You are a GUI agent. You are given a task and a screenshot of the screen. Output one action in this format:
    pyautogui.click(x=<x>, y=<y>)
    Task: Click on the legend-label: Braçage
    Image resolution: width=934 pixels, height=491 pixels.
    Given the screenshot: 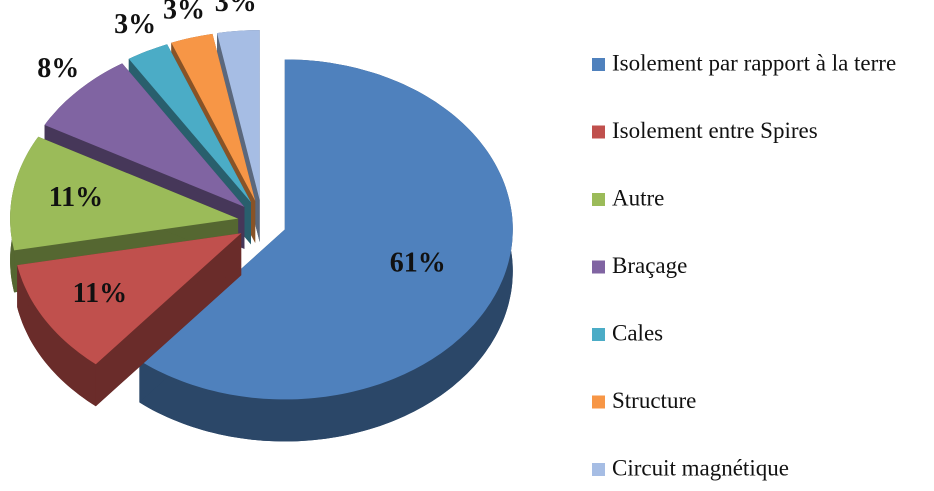 What is the action you would take?
    pyautogui.click(x=649, y=265)
    